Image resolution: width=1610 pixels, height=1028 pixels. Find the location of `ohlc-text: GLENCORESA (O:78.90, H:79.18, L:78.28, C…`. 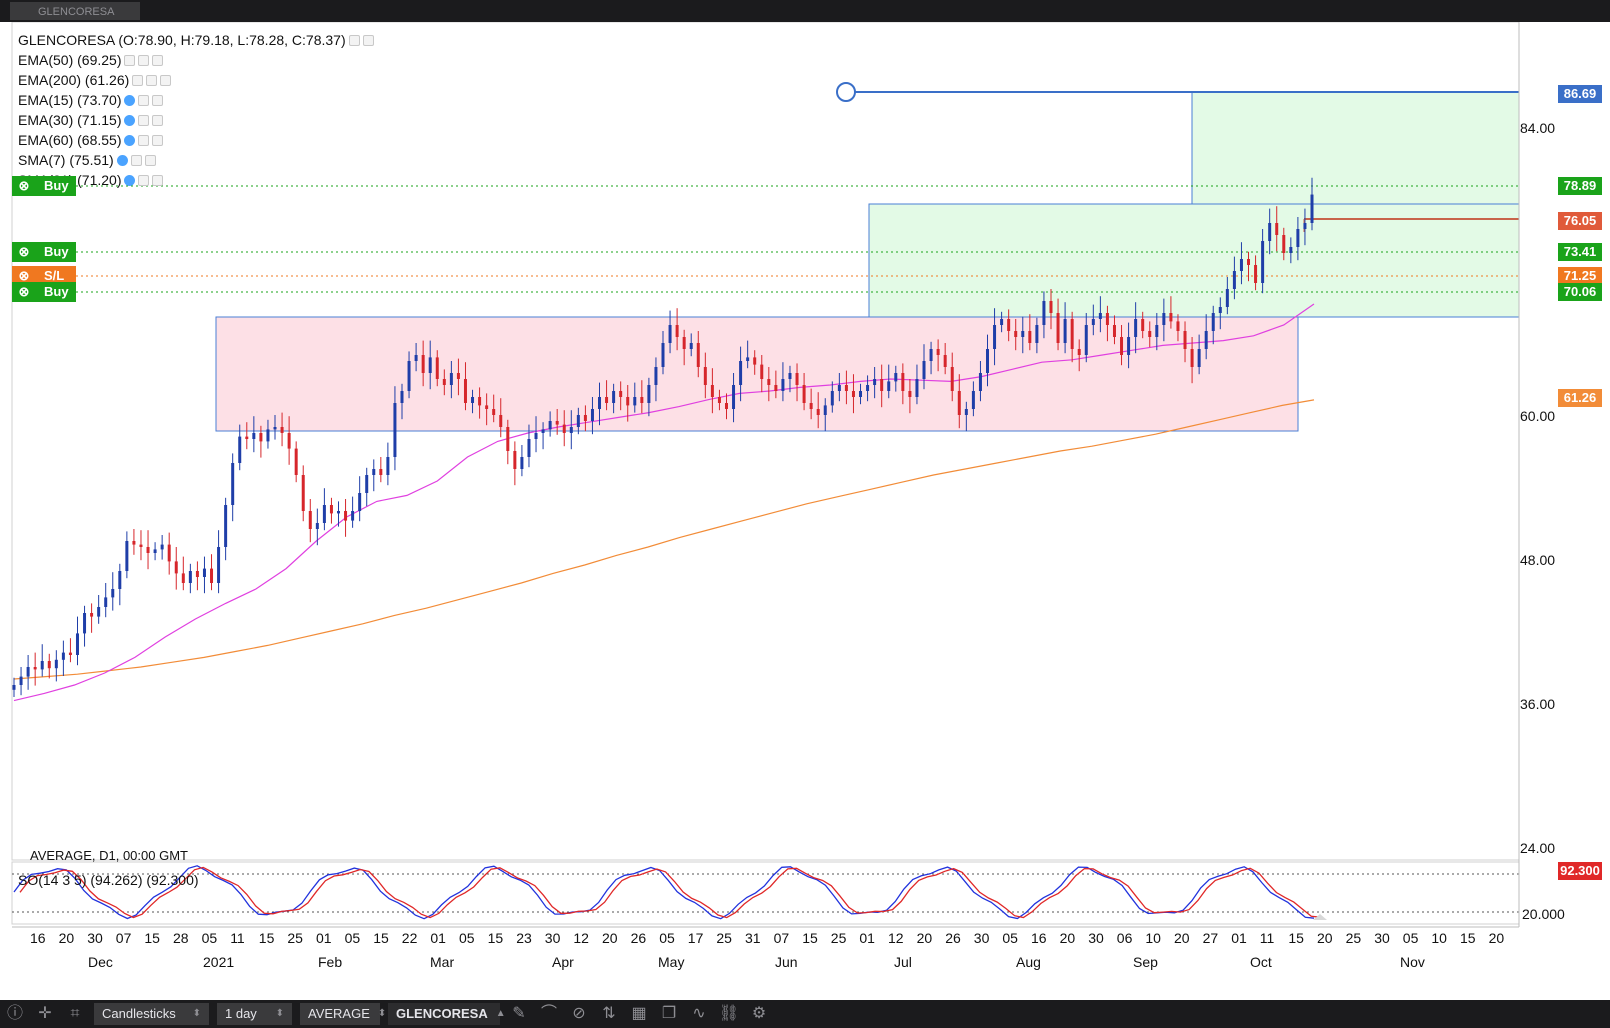

ohlc-text: GLENCORESA (O:78.90, H:79.18, L:78.28, C… is located at coordinates (182, 40).